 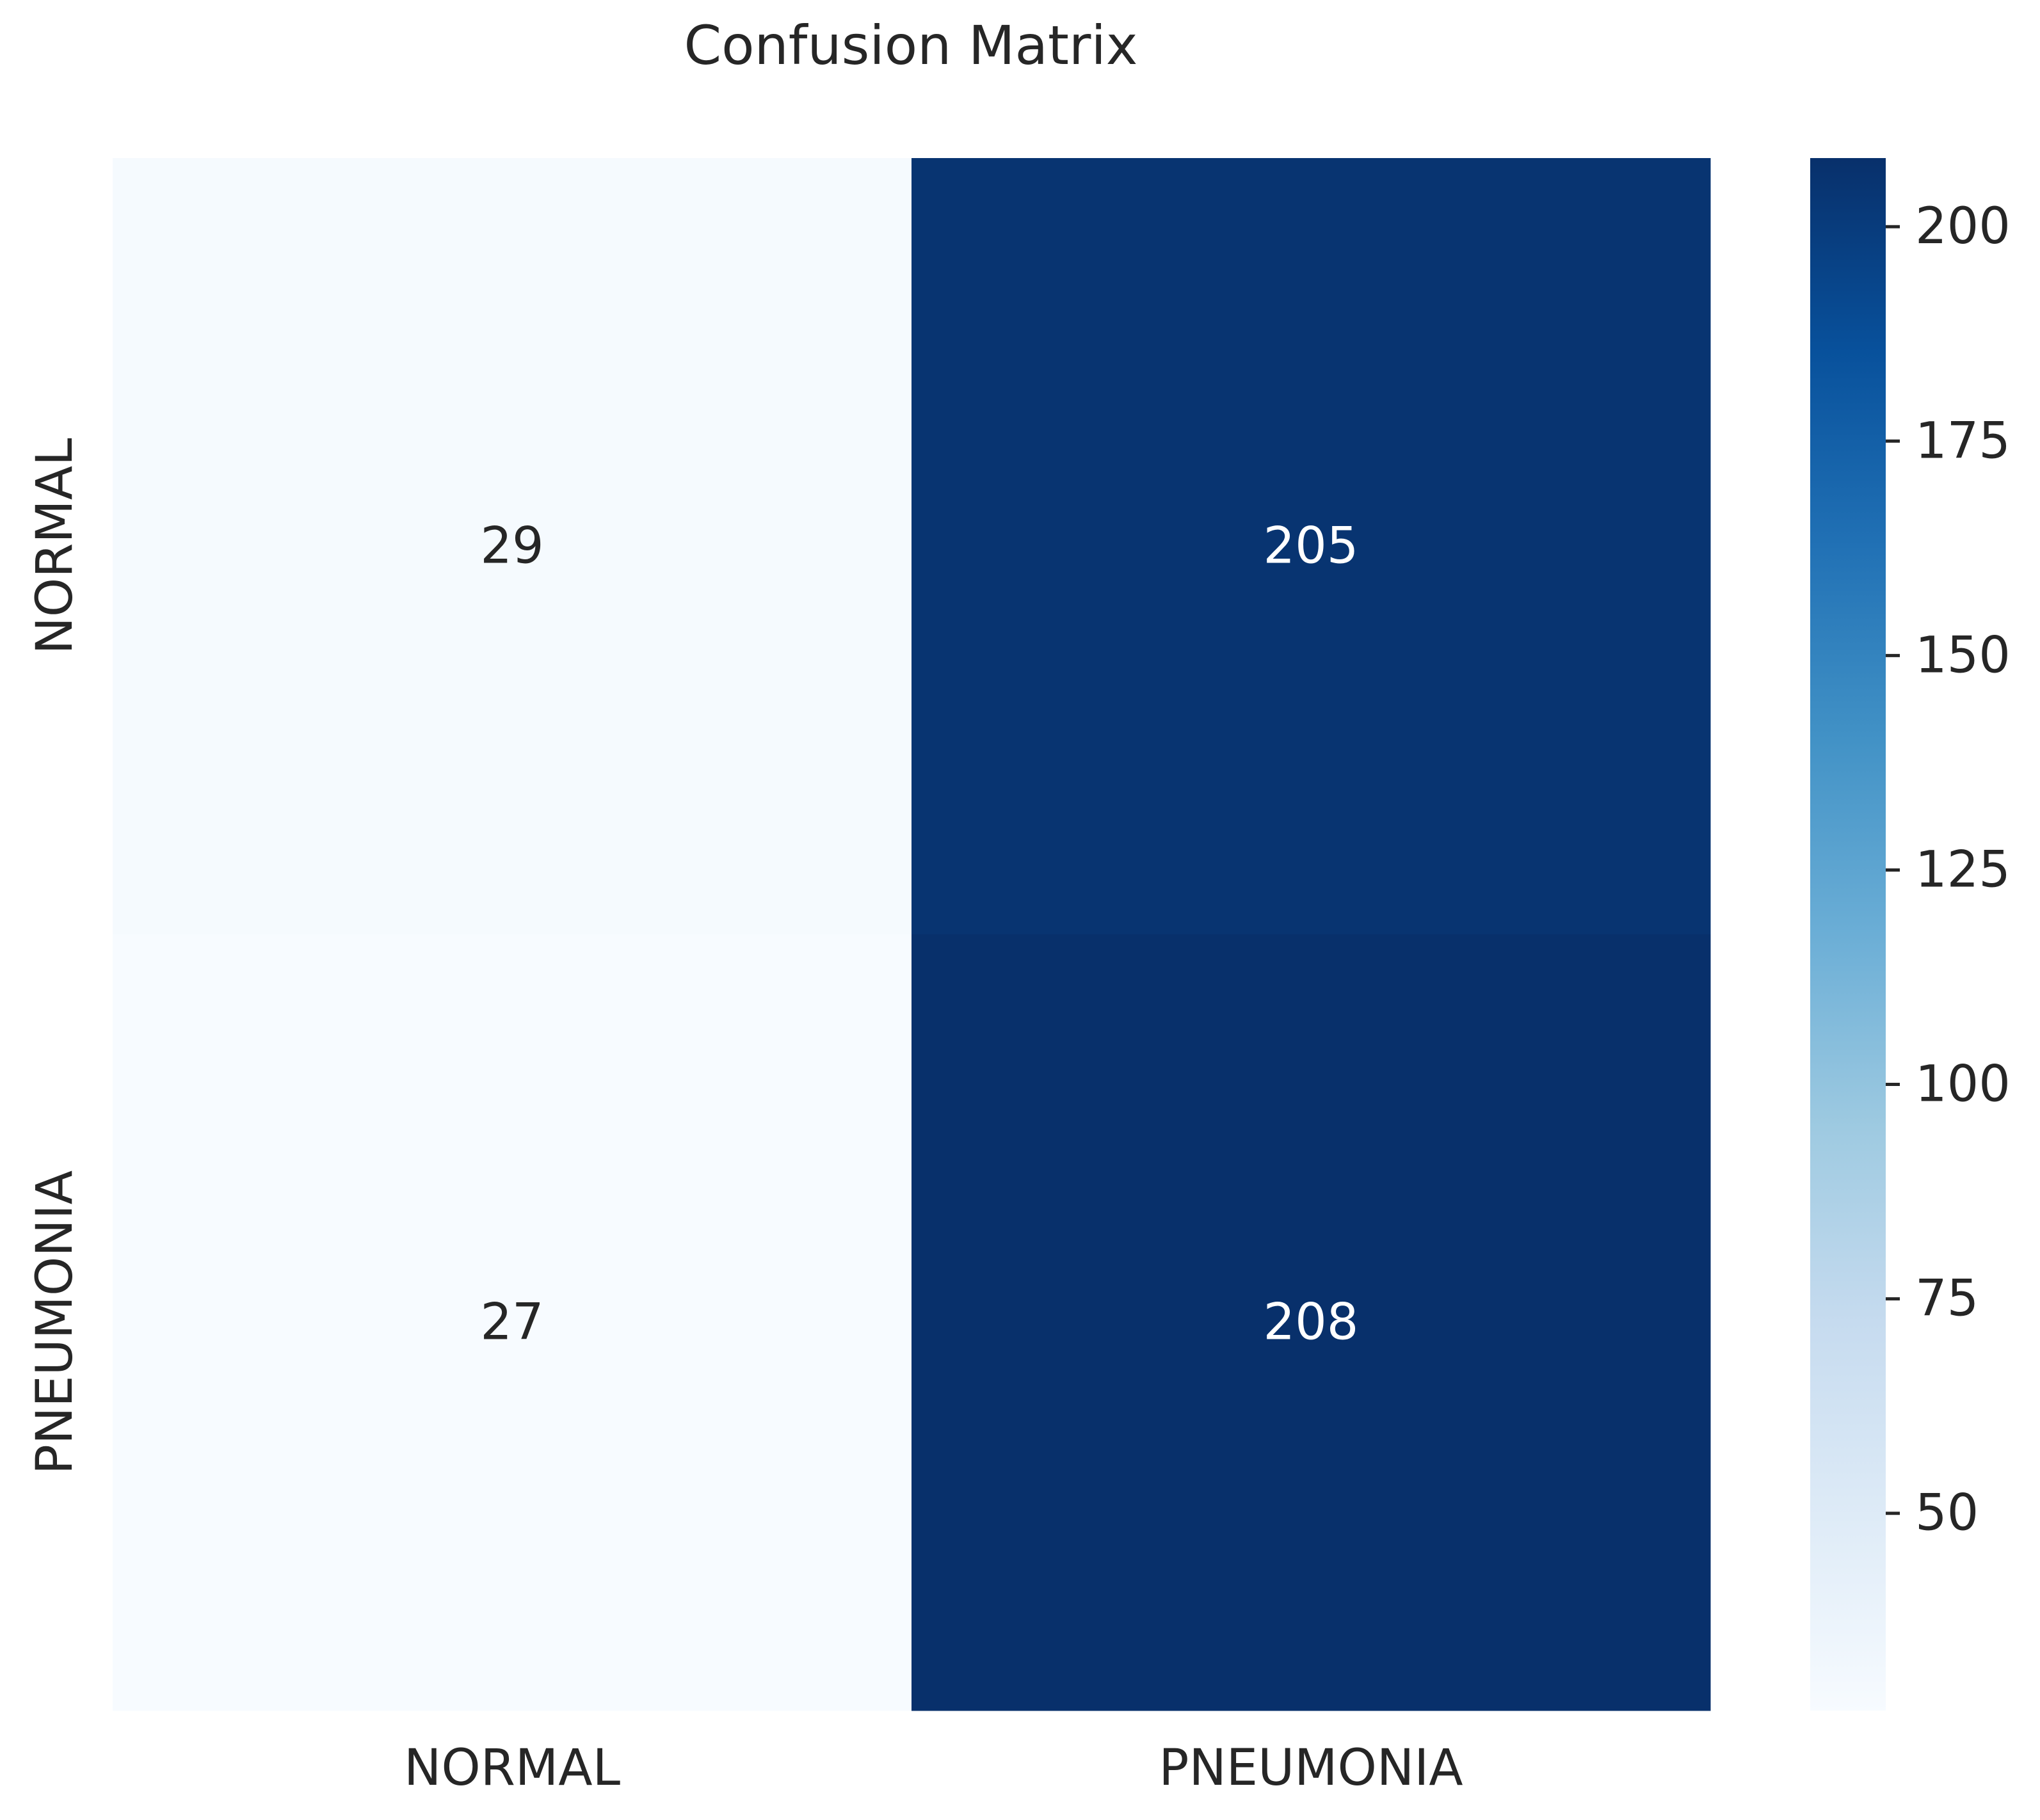 I want to click on chart-title: Confusion Matrix, so click(x=911, y=45).